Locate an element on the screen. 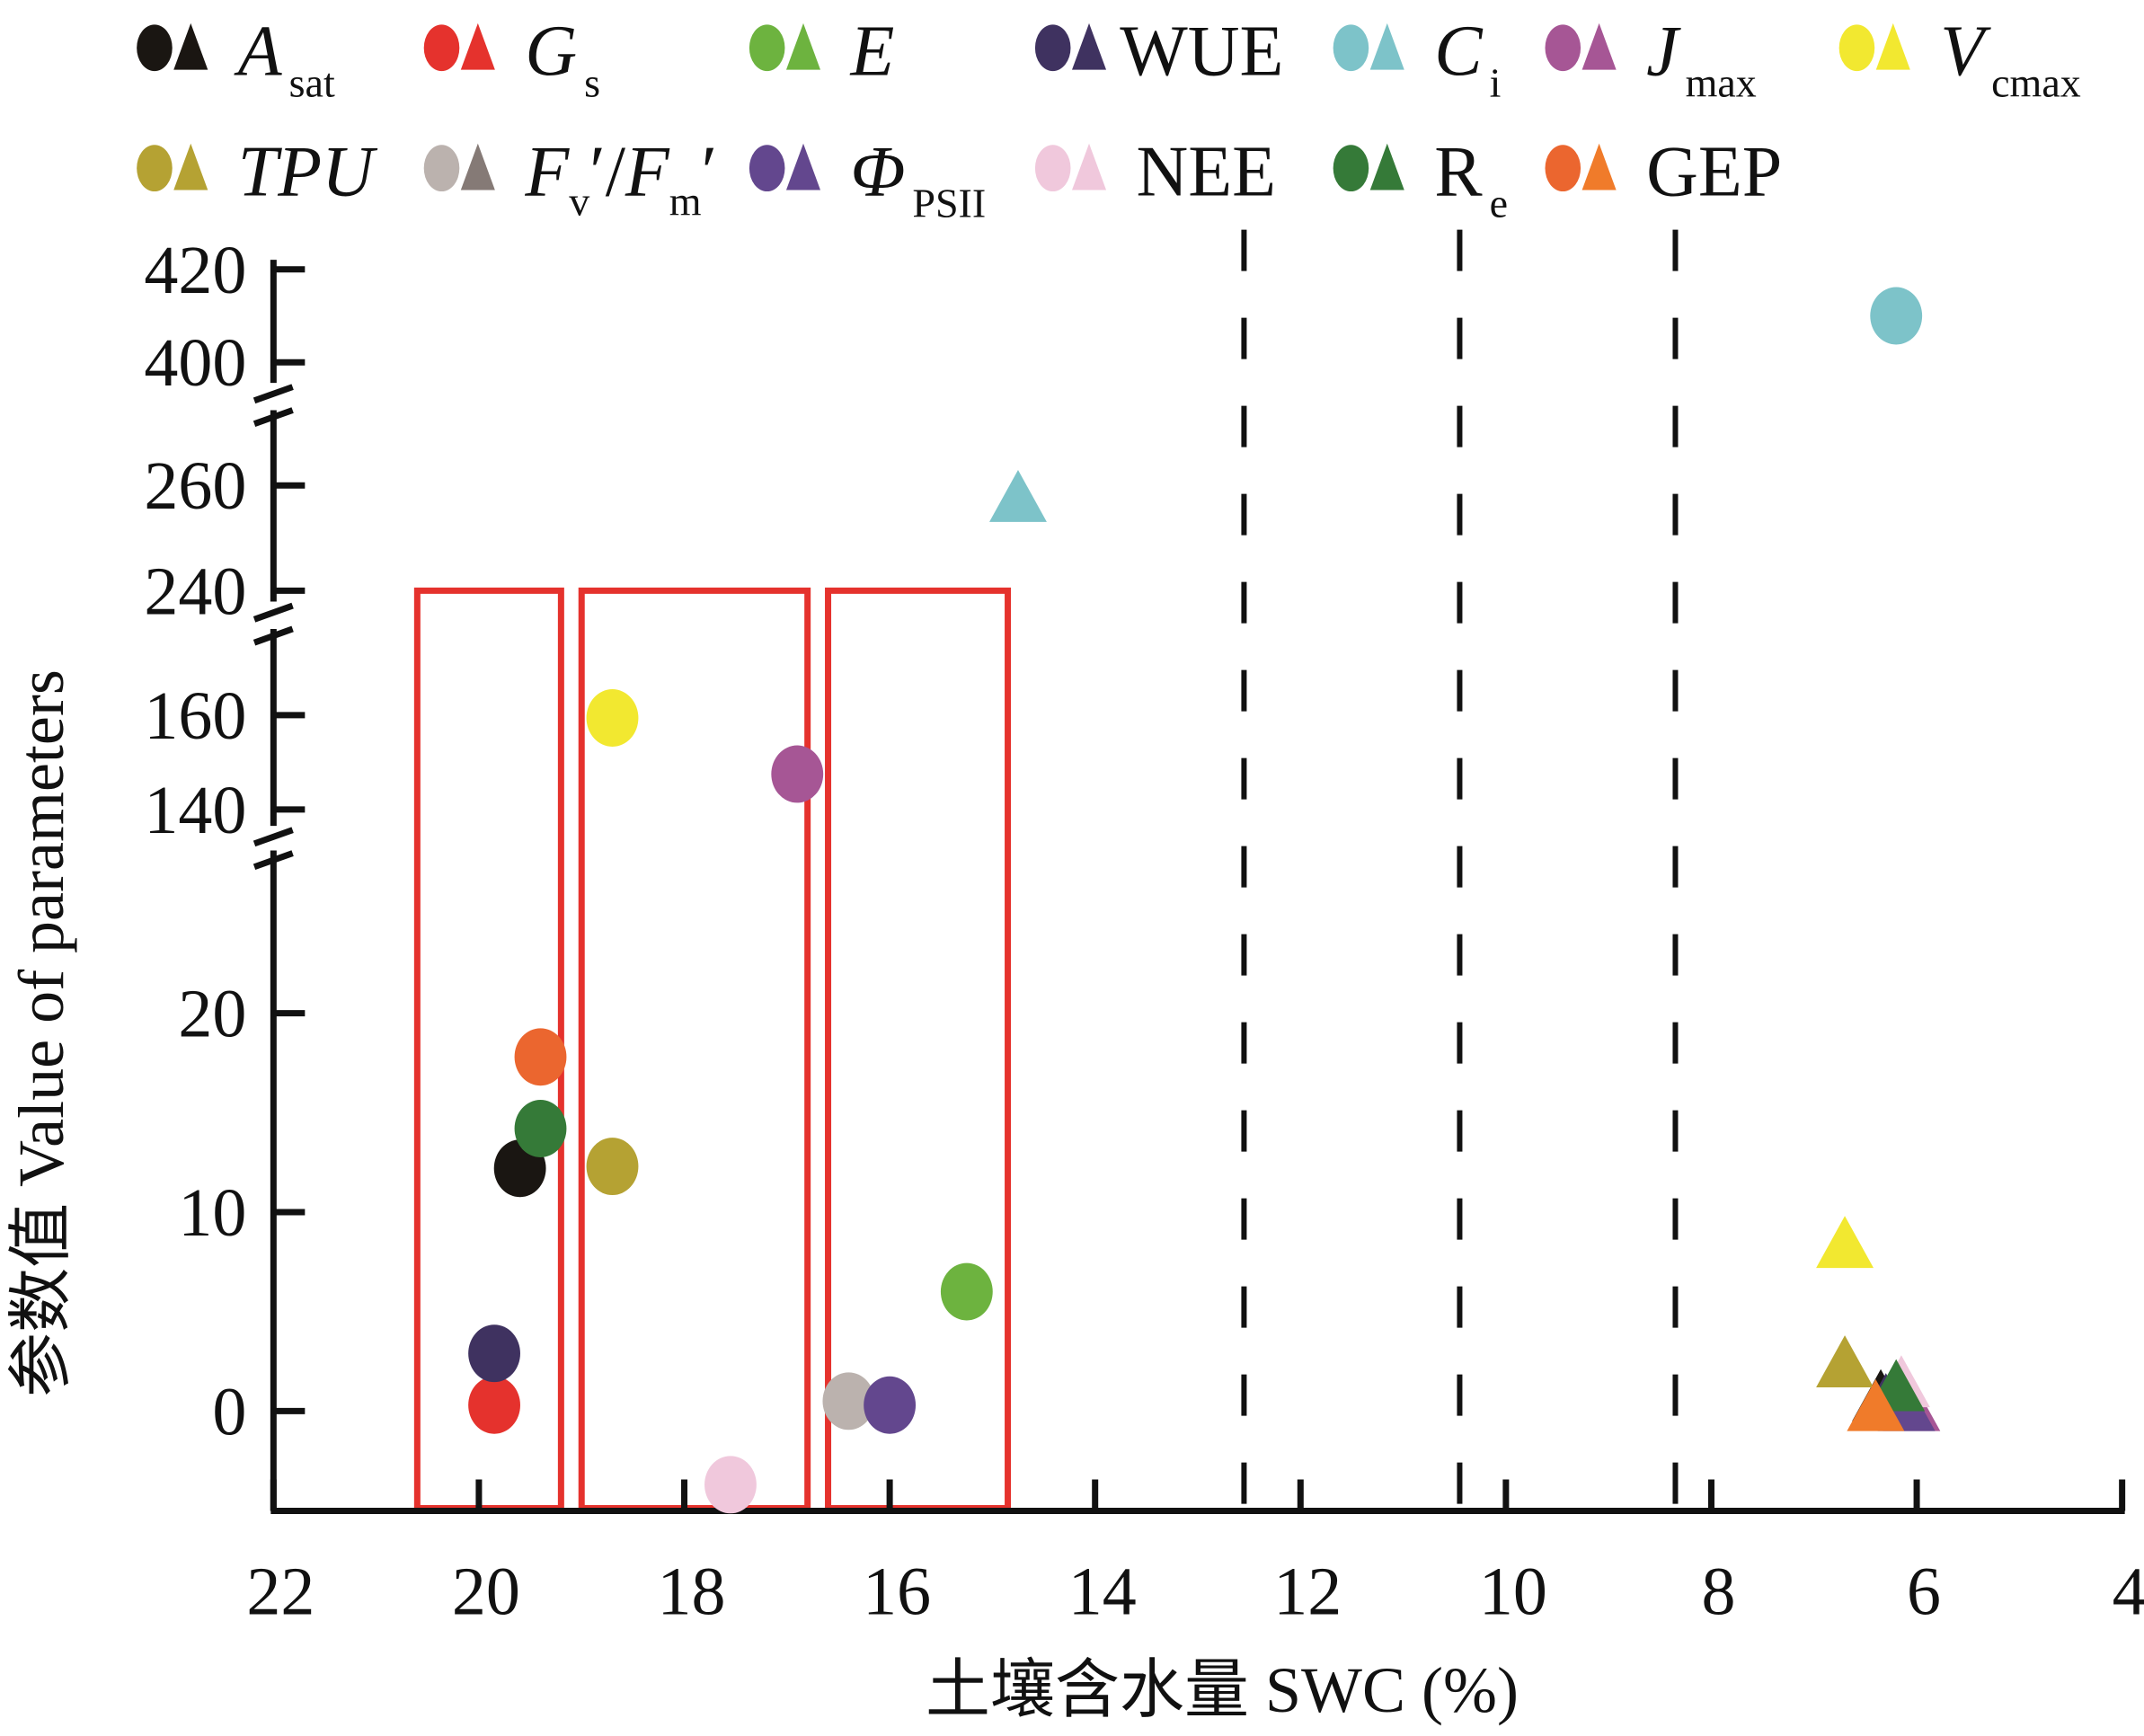 Image resolution: width=2144 pixels, height=1736 pixels. legend-item-TPU: TPU is located at coordinates (257, 172).